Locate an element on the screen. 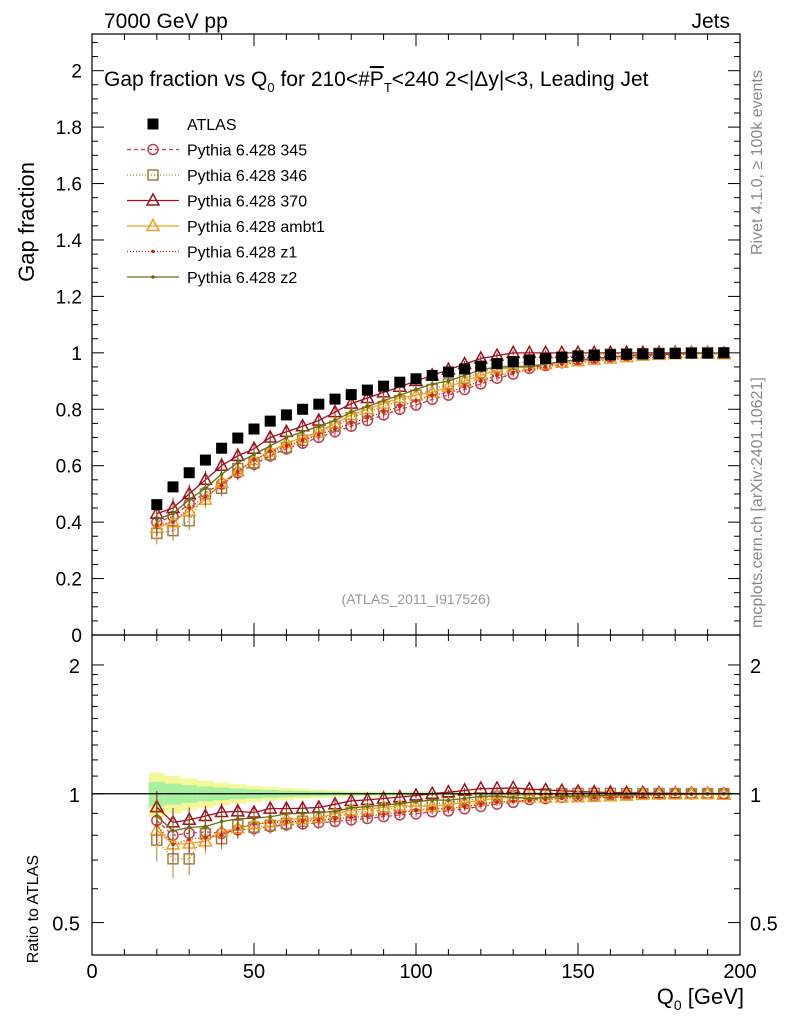 The image size is (786, 1024). ratio-tick-label-right: 1 is located at coordinates (755, 796).